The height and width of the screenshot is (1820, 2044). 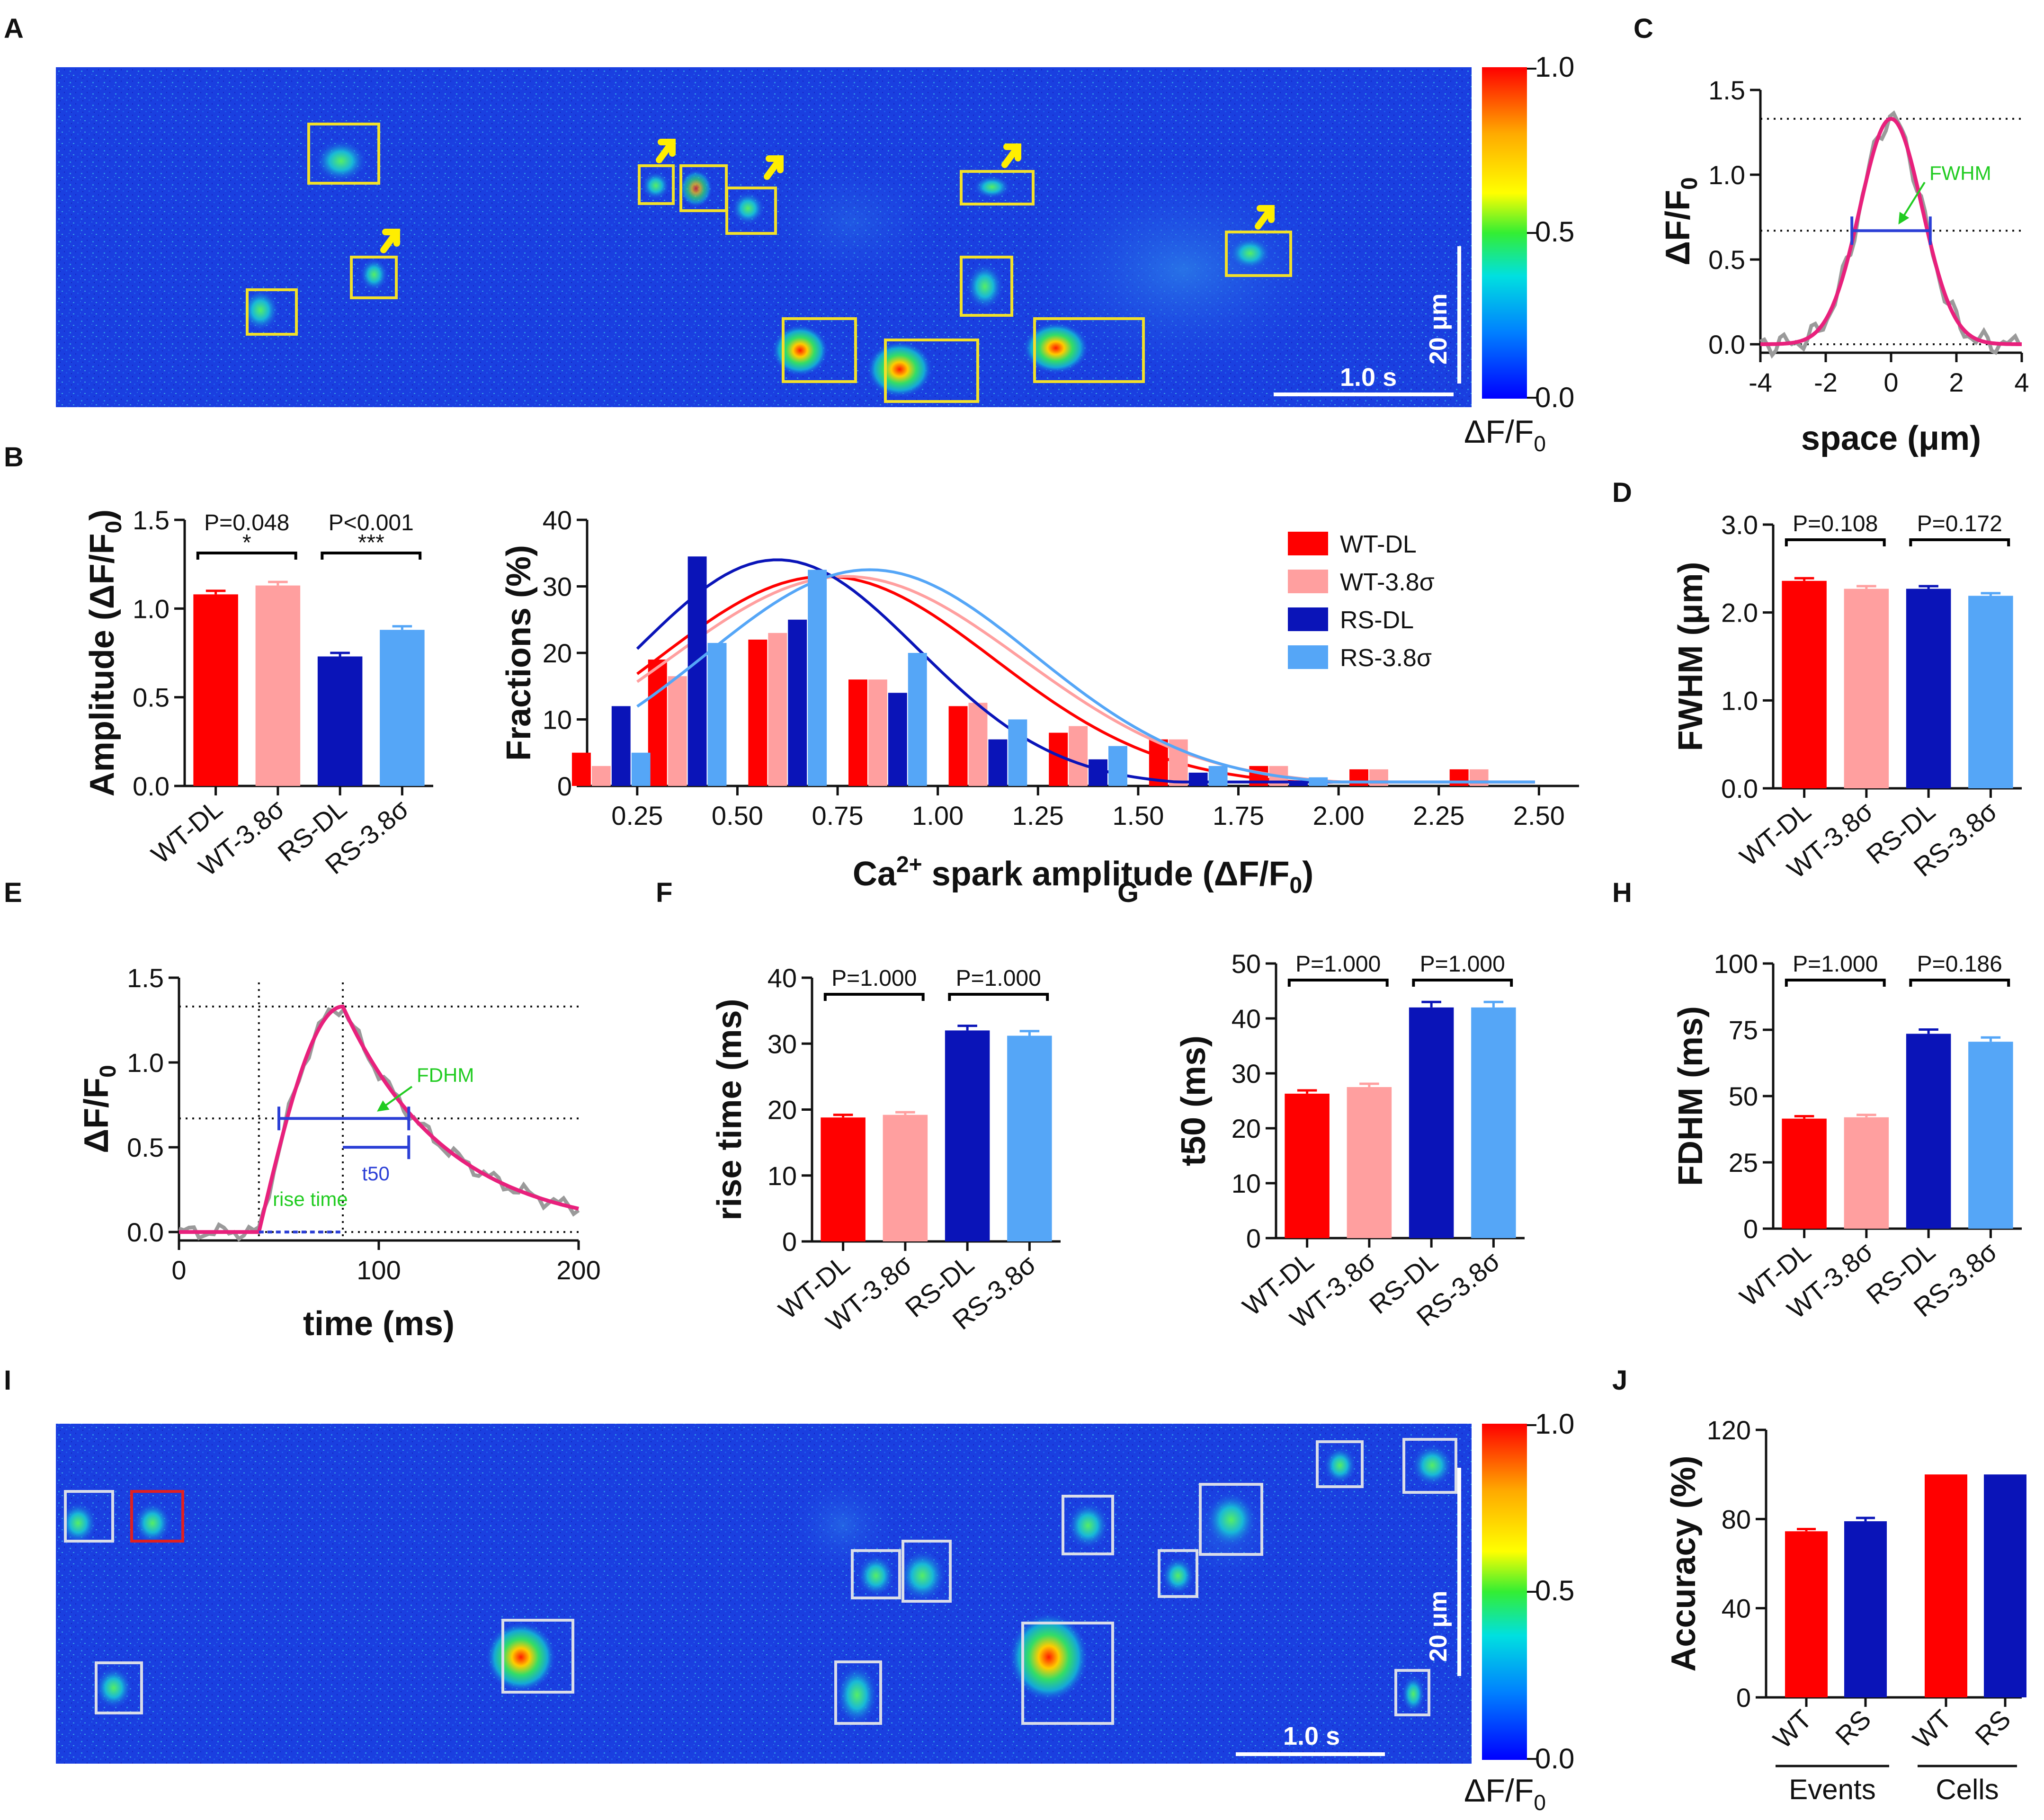 I want to click on timecourse-y-tick-label: 0.0, so click(x=145, y=1232).